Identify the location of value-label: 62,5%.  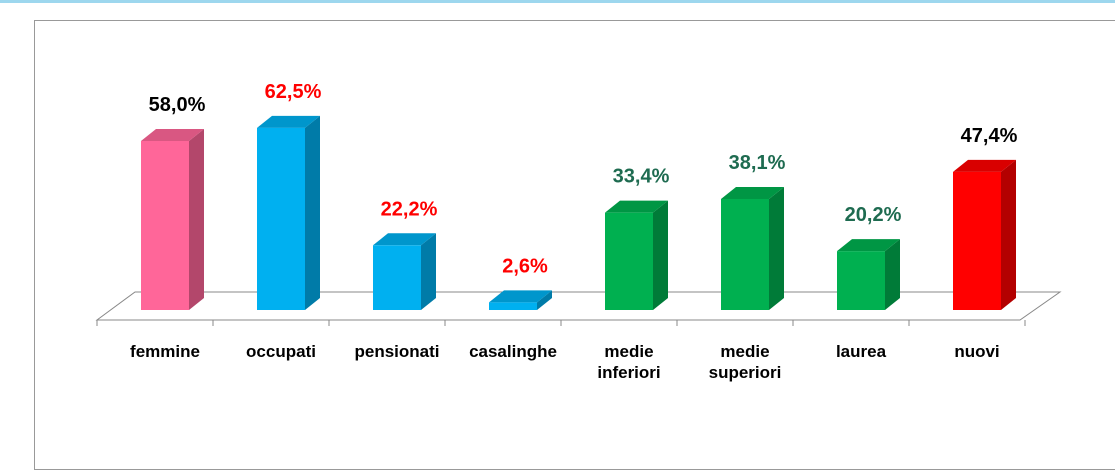
(293, 92).